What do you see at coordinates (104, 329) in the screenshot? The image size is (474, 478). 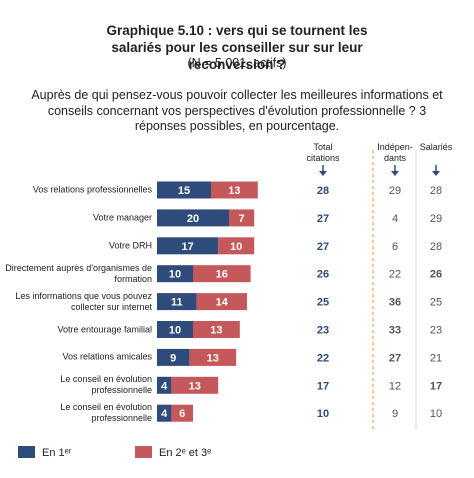 I see `category-label: Votre entourage familial` at bounding box center [104, 329].